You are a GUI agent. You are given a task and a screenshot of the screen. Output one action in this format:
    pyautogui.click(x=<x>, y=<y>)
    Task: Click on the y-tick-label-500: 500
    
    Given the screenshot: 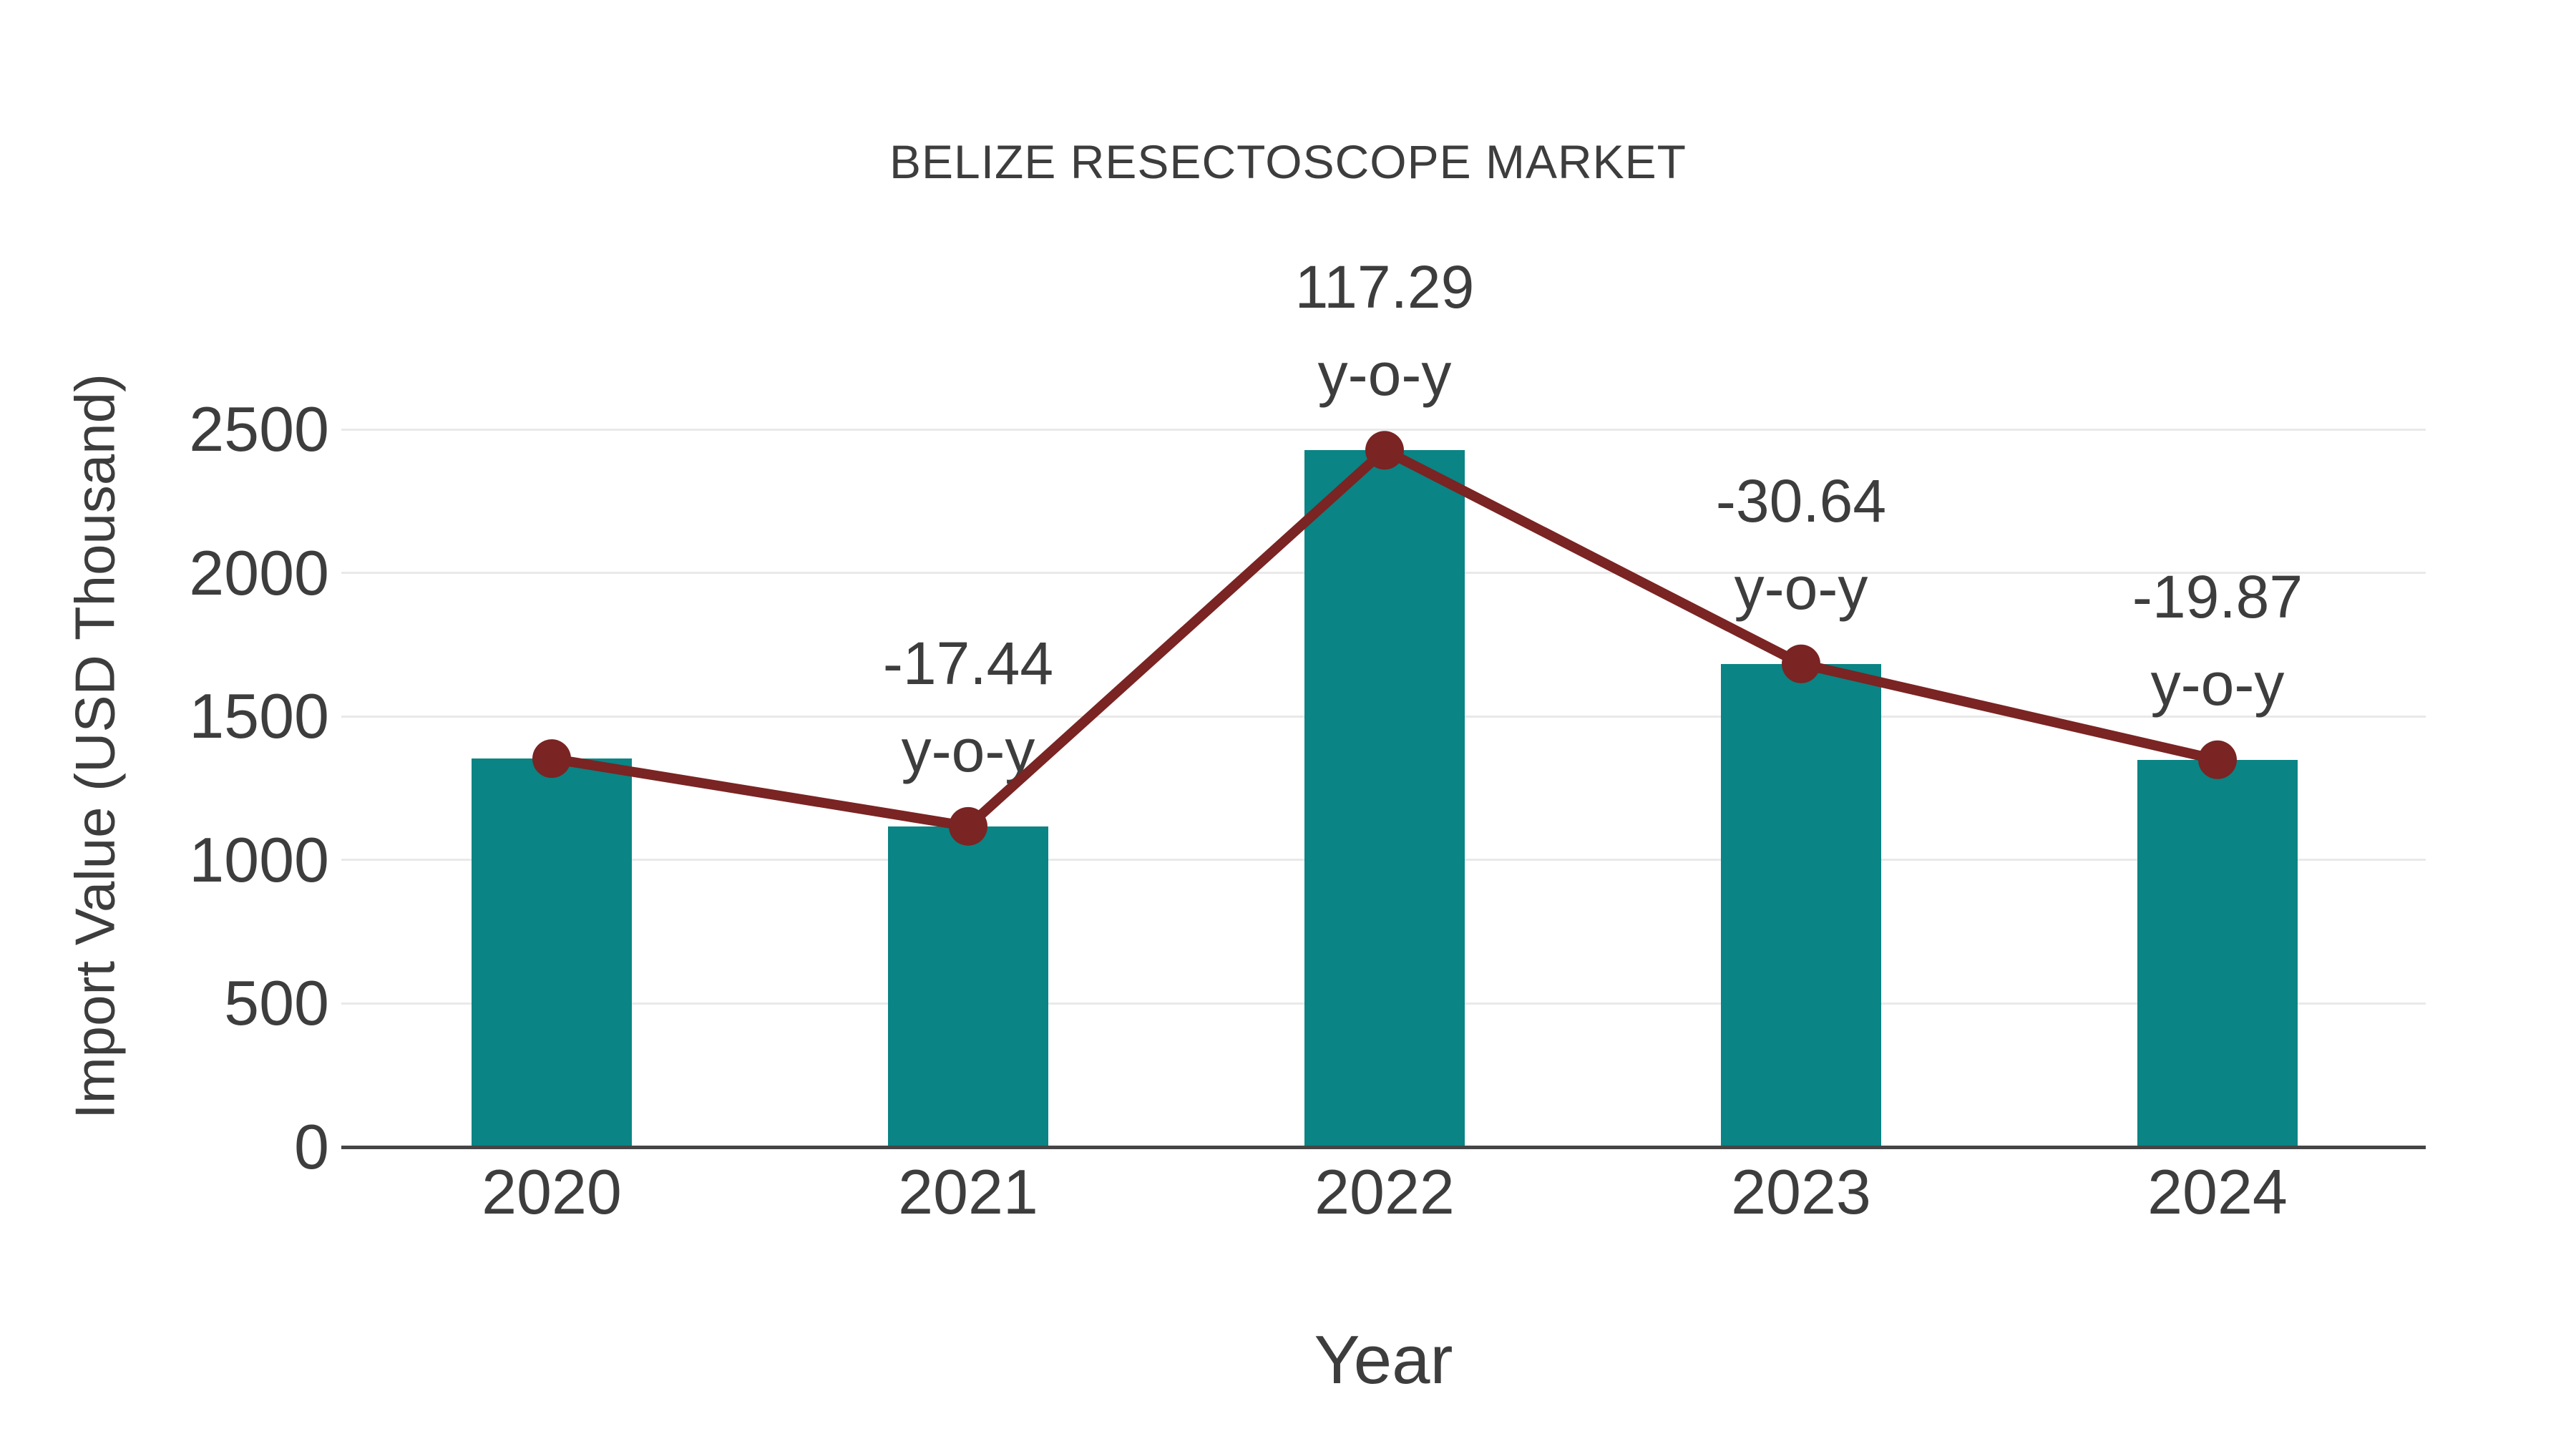 What is the action you would take?
    pyautogui.click(x=276, y=1003)
    